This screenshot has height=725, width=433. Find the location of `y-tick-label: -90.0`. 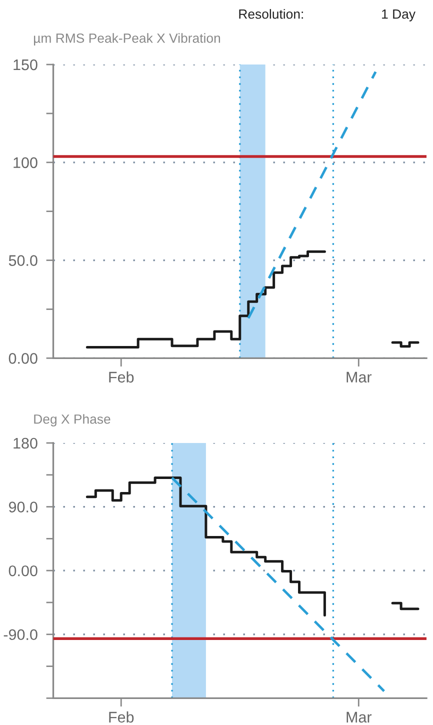

y-tick-label: -90.0 is located at coordinates (21, 634).